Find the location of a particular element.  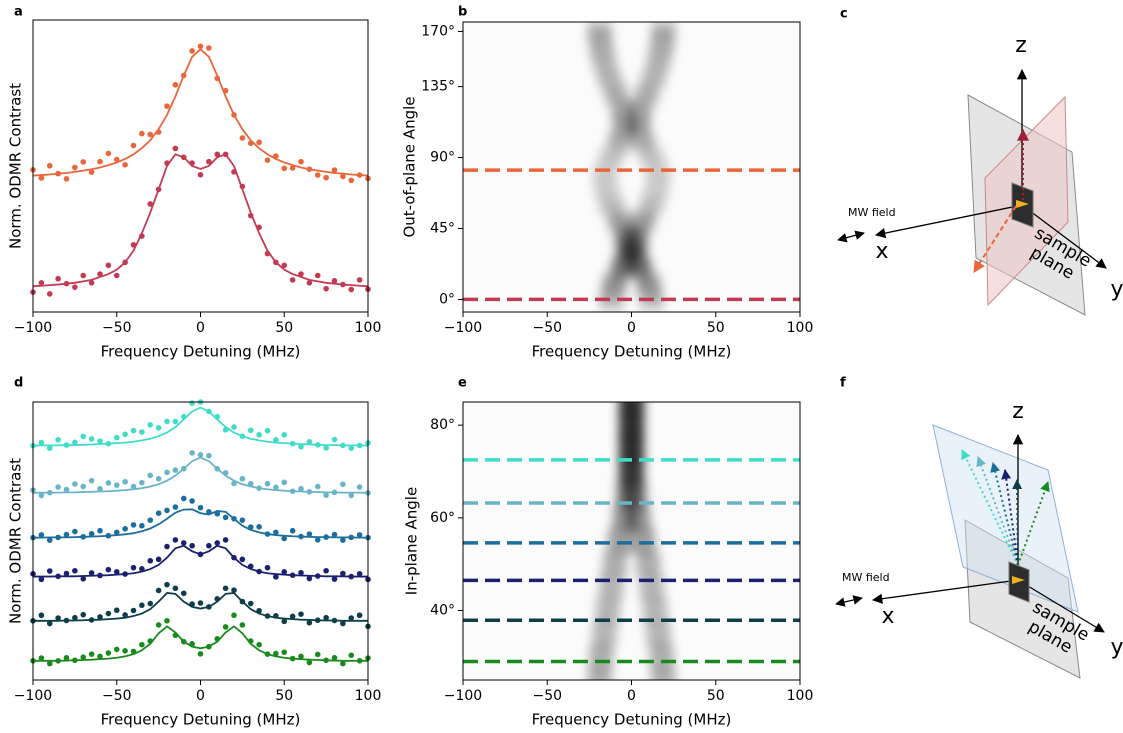

heatmap is located at coordinates (631, 165).